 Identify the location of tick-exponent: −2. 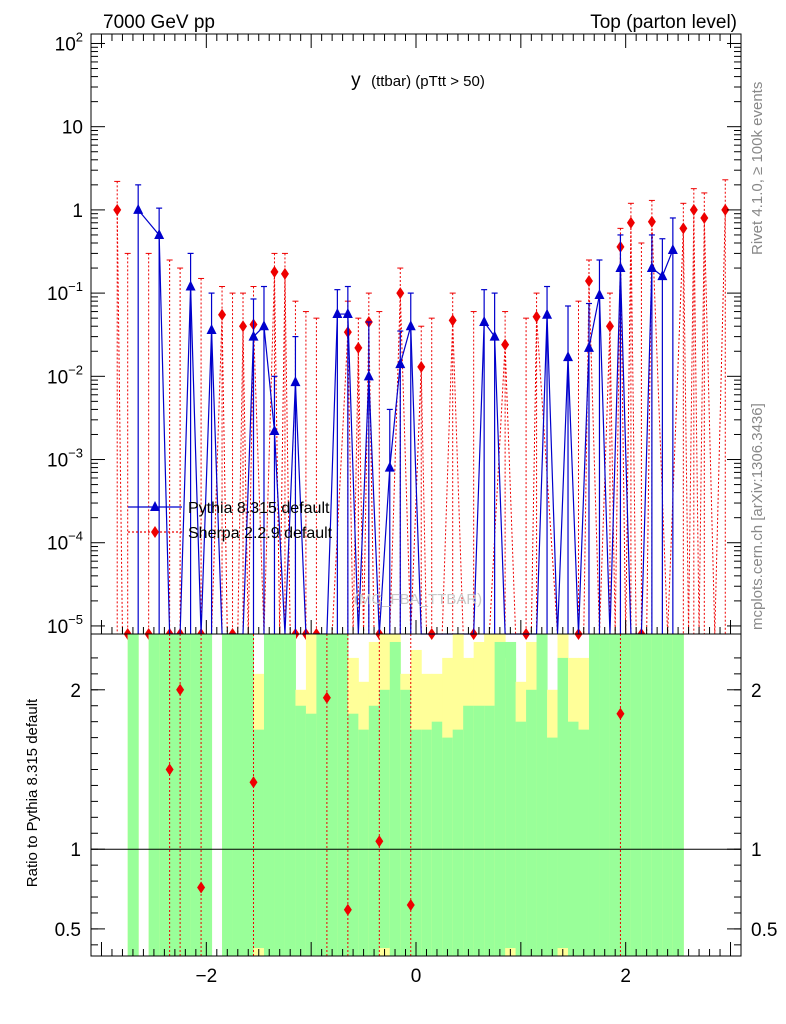
(75, 369).